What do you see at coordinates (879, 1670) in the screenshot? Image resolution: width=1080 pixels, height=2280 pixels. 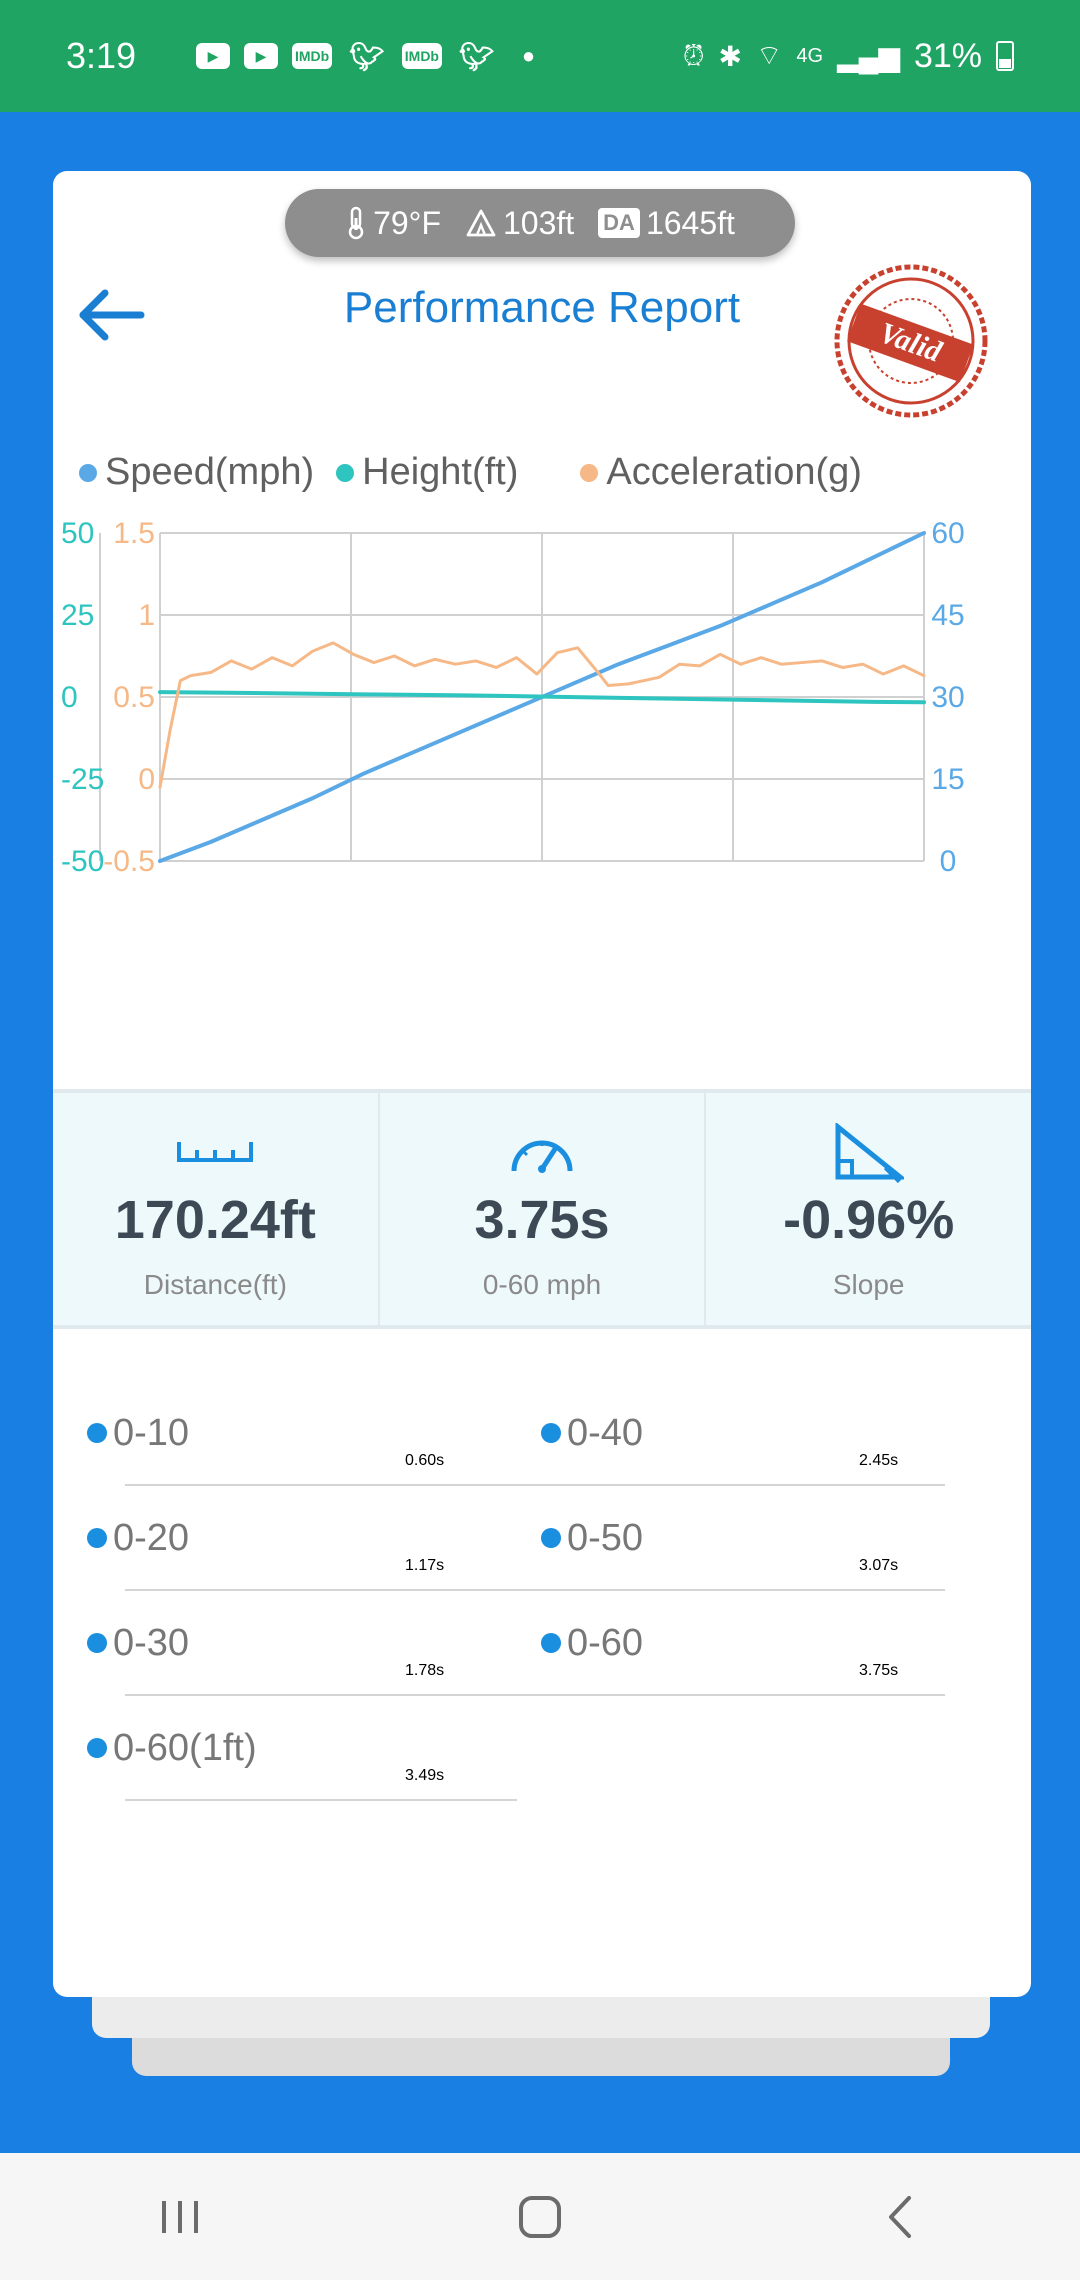 I see `split-time: 3.75s` at bounding box center [879, 1670].